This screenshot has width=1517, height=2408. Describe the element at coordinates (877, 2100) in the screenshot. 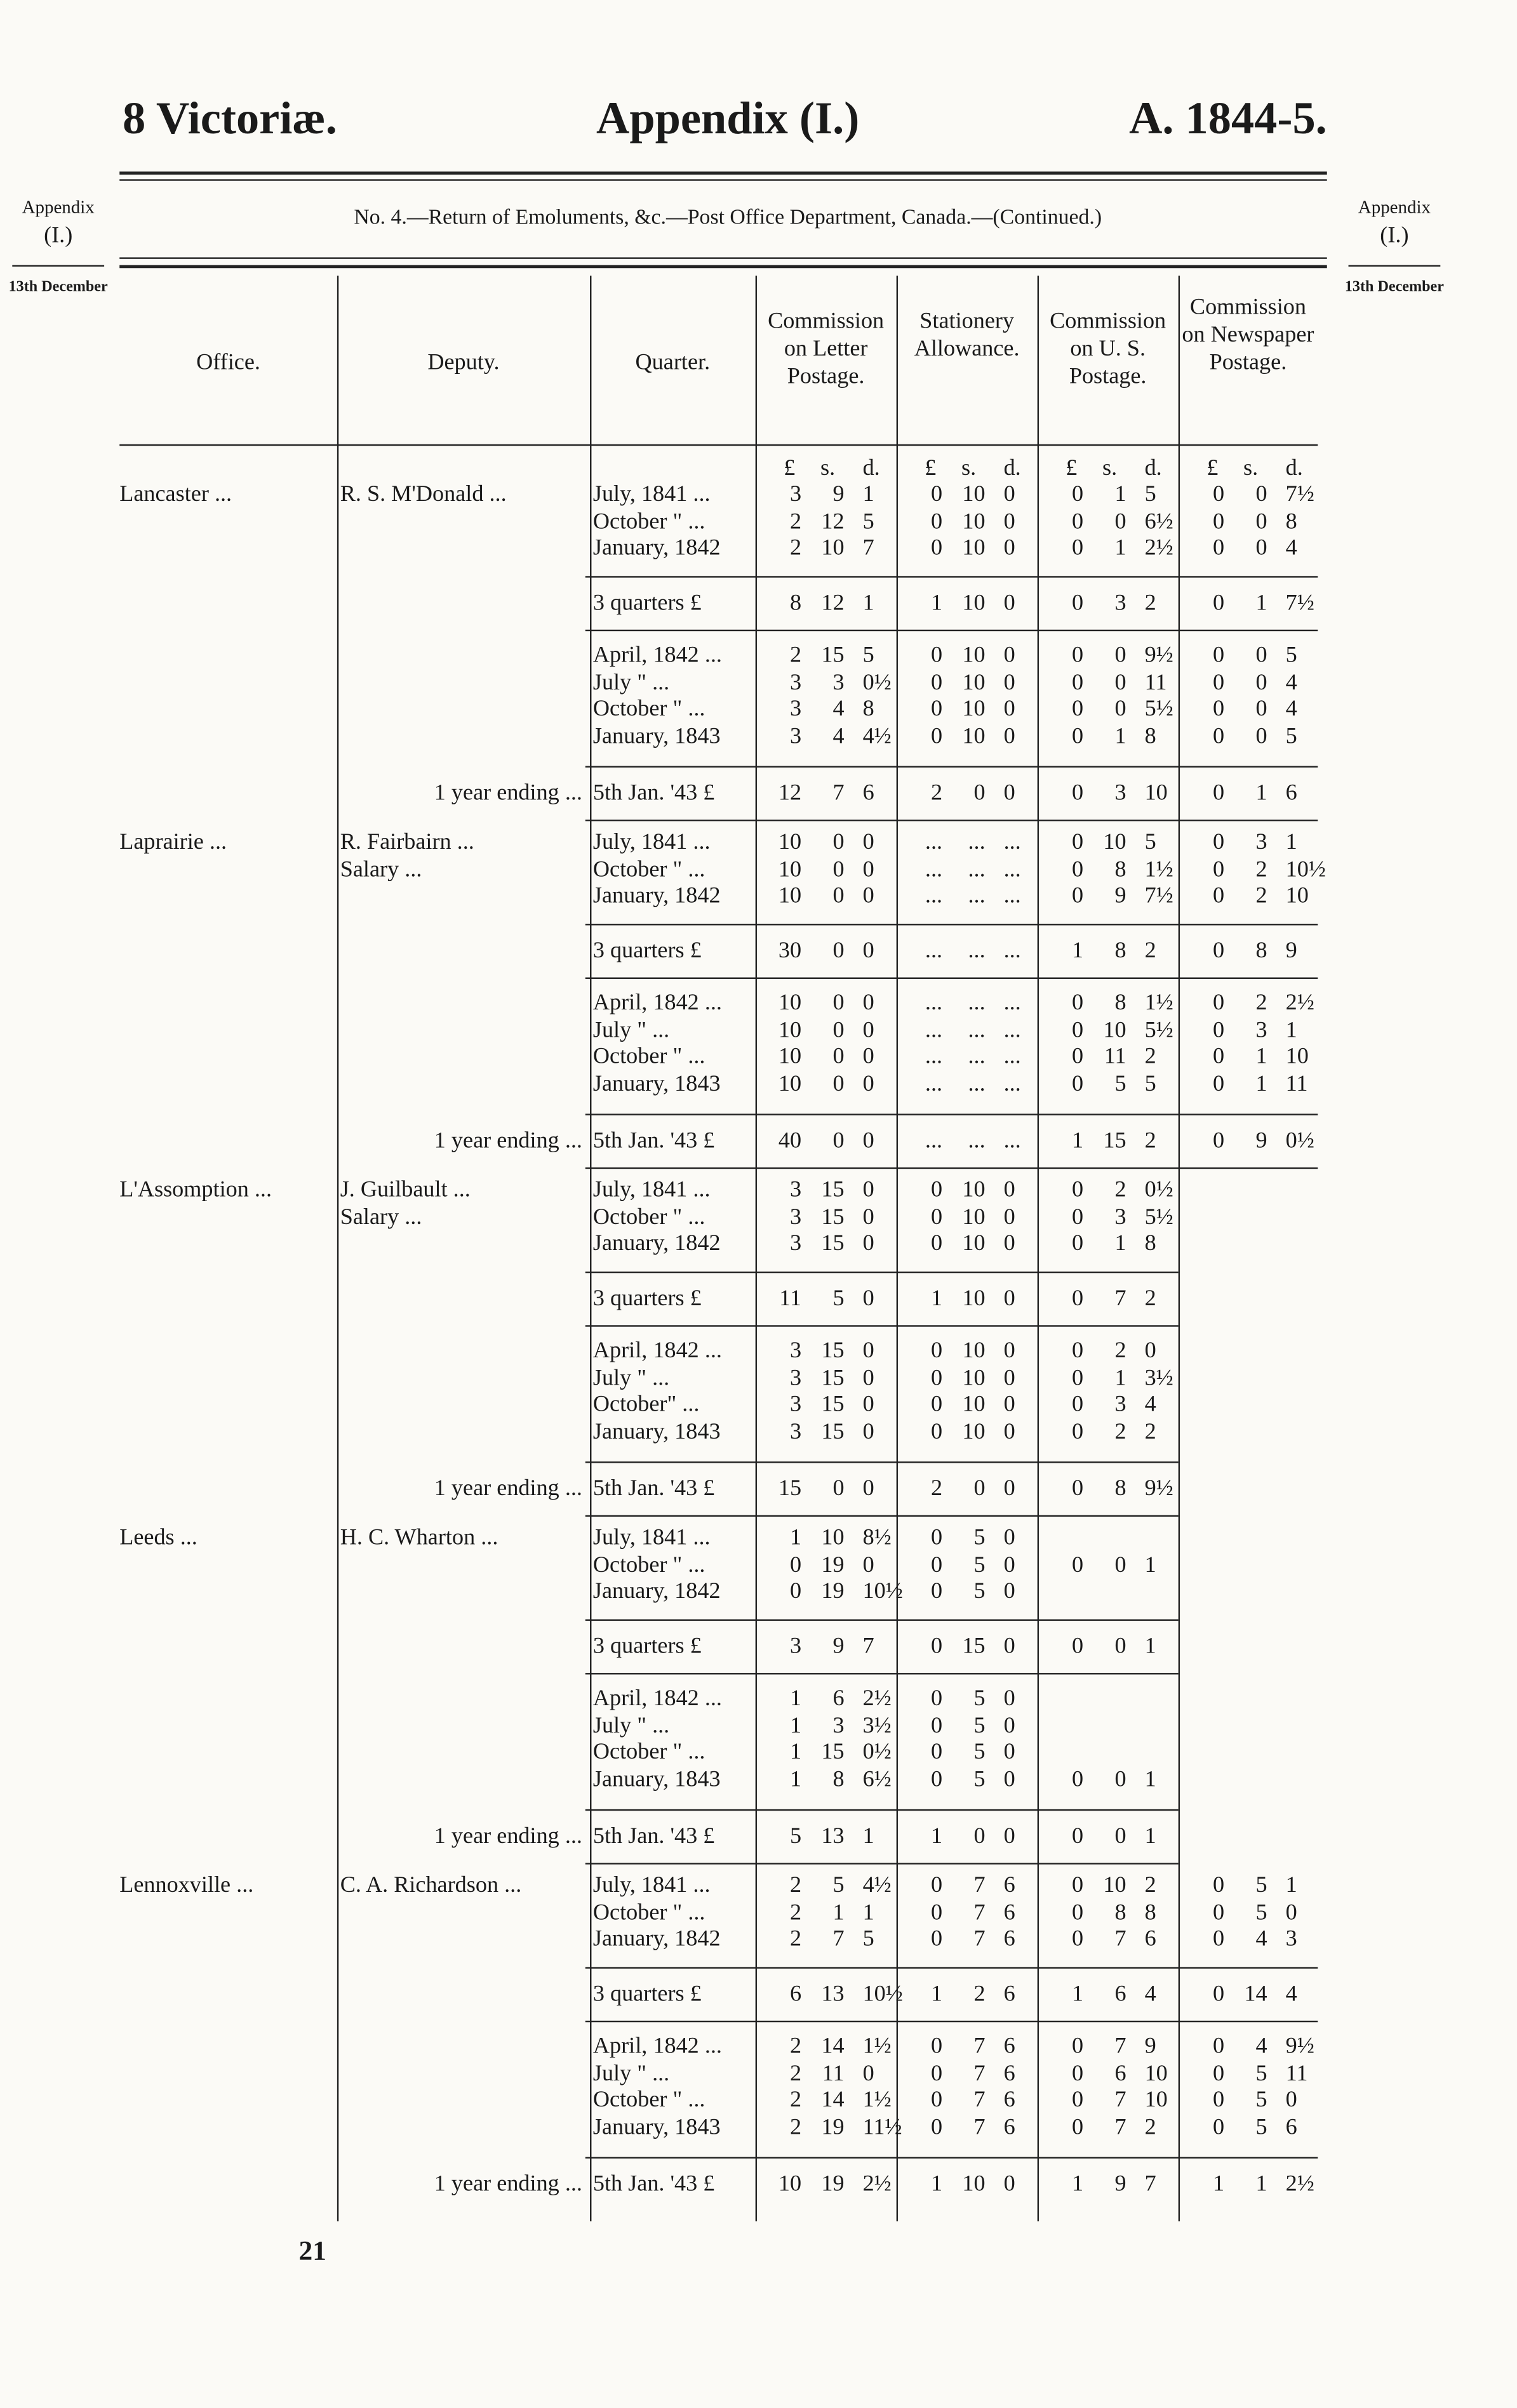

I see `pence: 1½` at that location.